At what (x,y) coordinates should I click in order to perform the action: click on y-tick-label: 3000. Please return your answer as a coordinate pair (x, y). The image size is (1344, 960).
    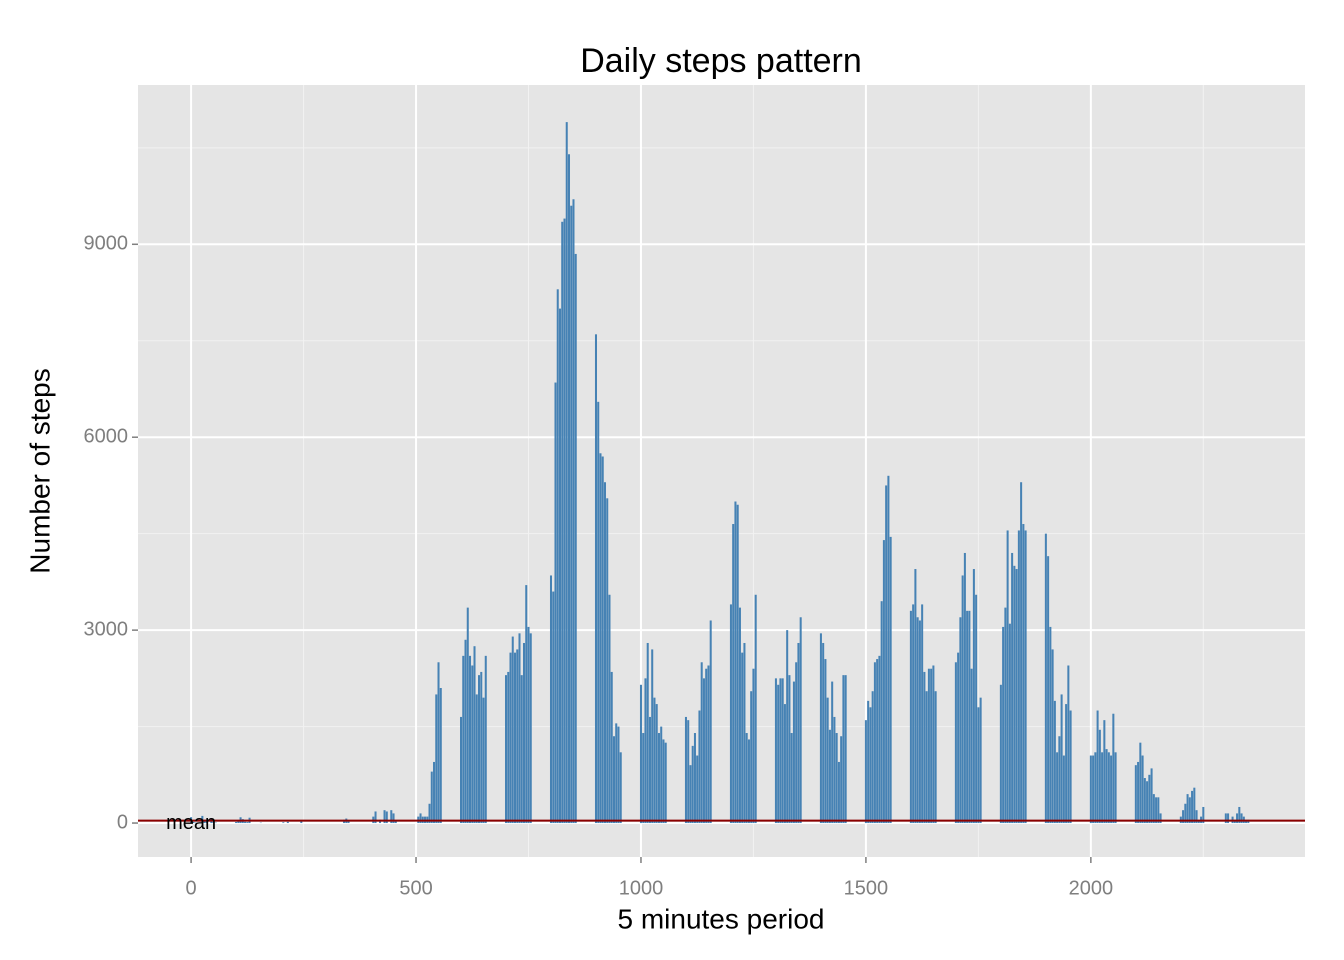
    Looking at the image, I should click on (106, 629).